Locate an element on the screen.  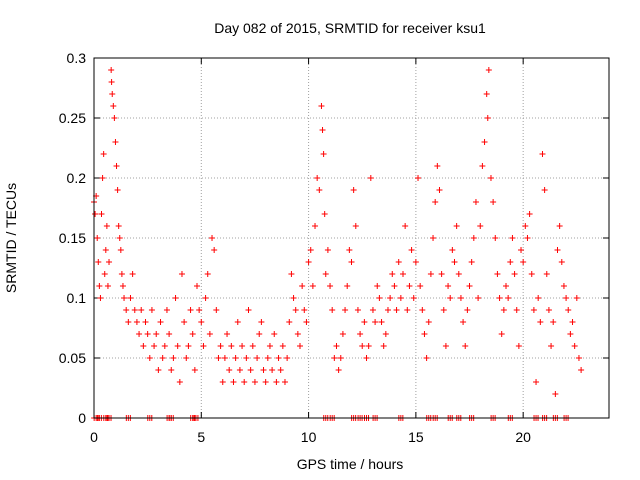
y-tick-label: 0.25 is located at coordinates (72, 118).